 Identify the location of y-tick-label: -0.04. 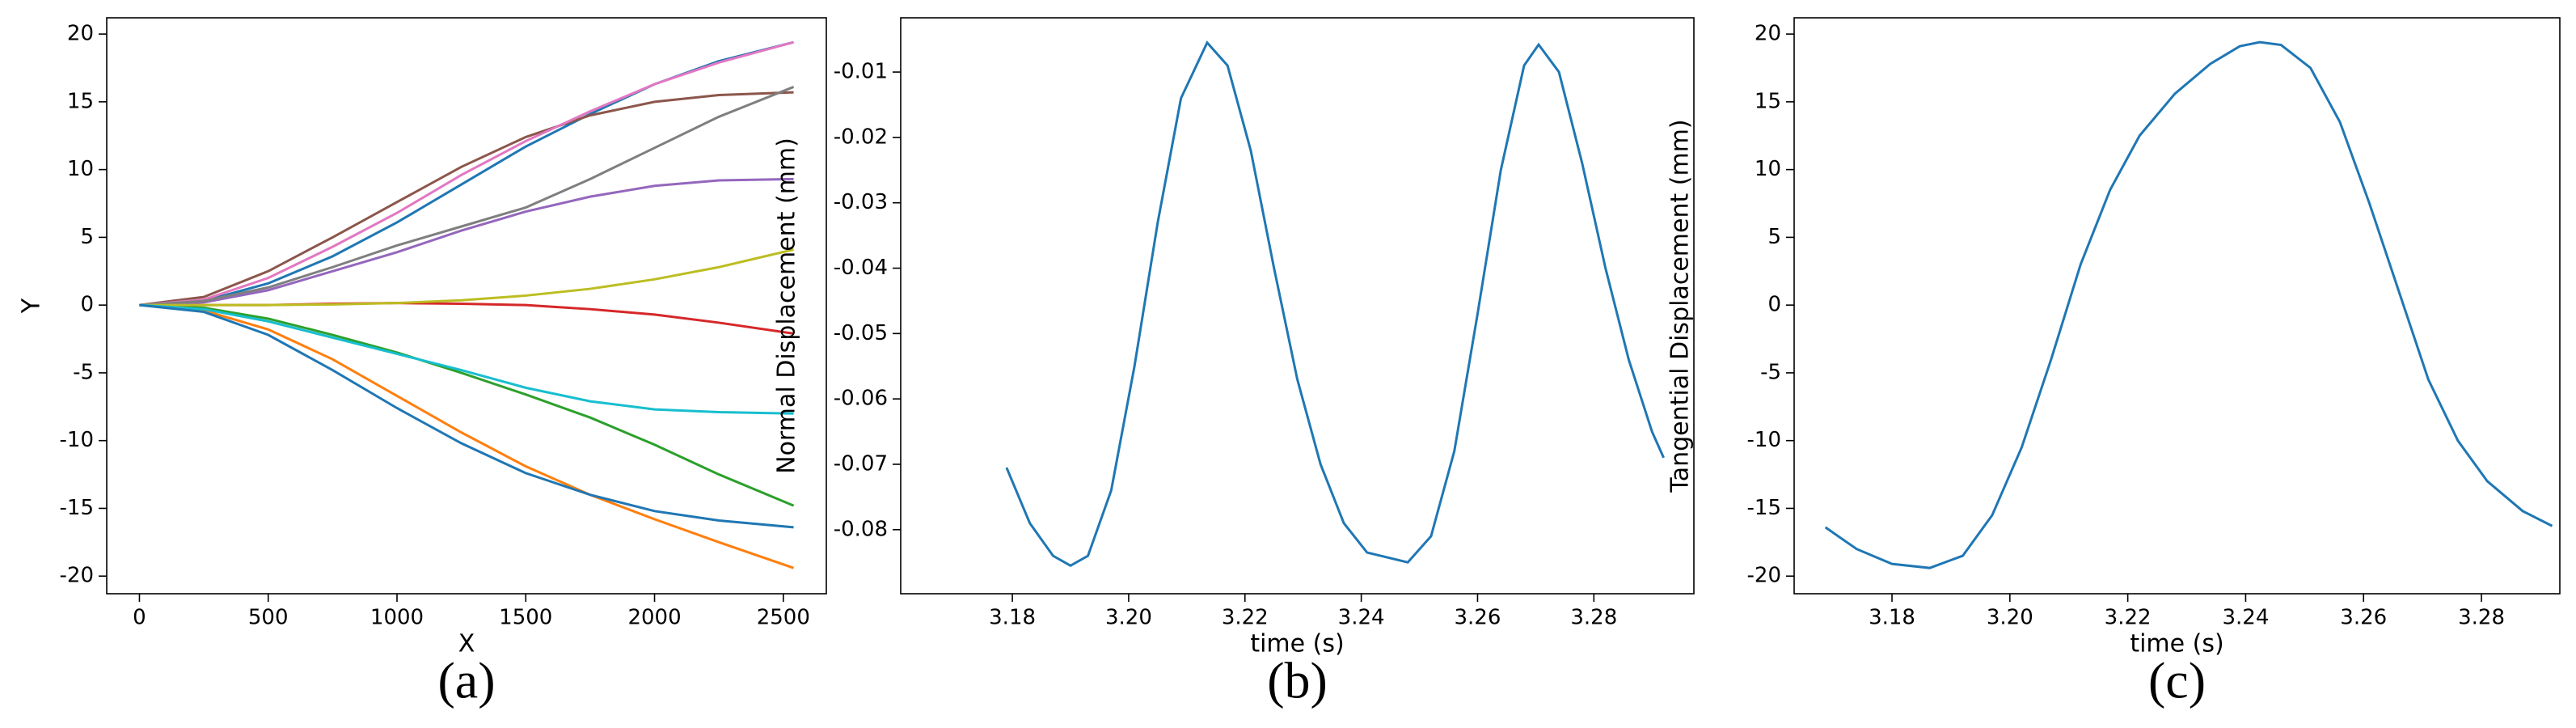
(861, 268).